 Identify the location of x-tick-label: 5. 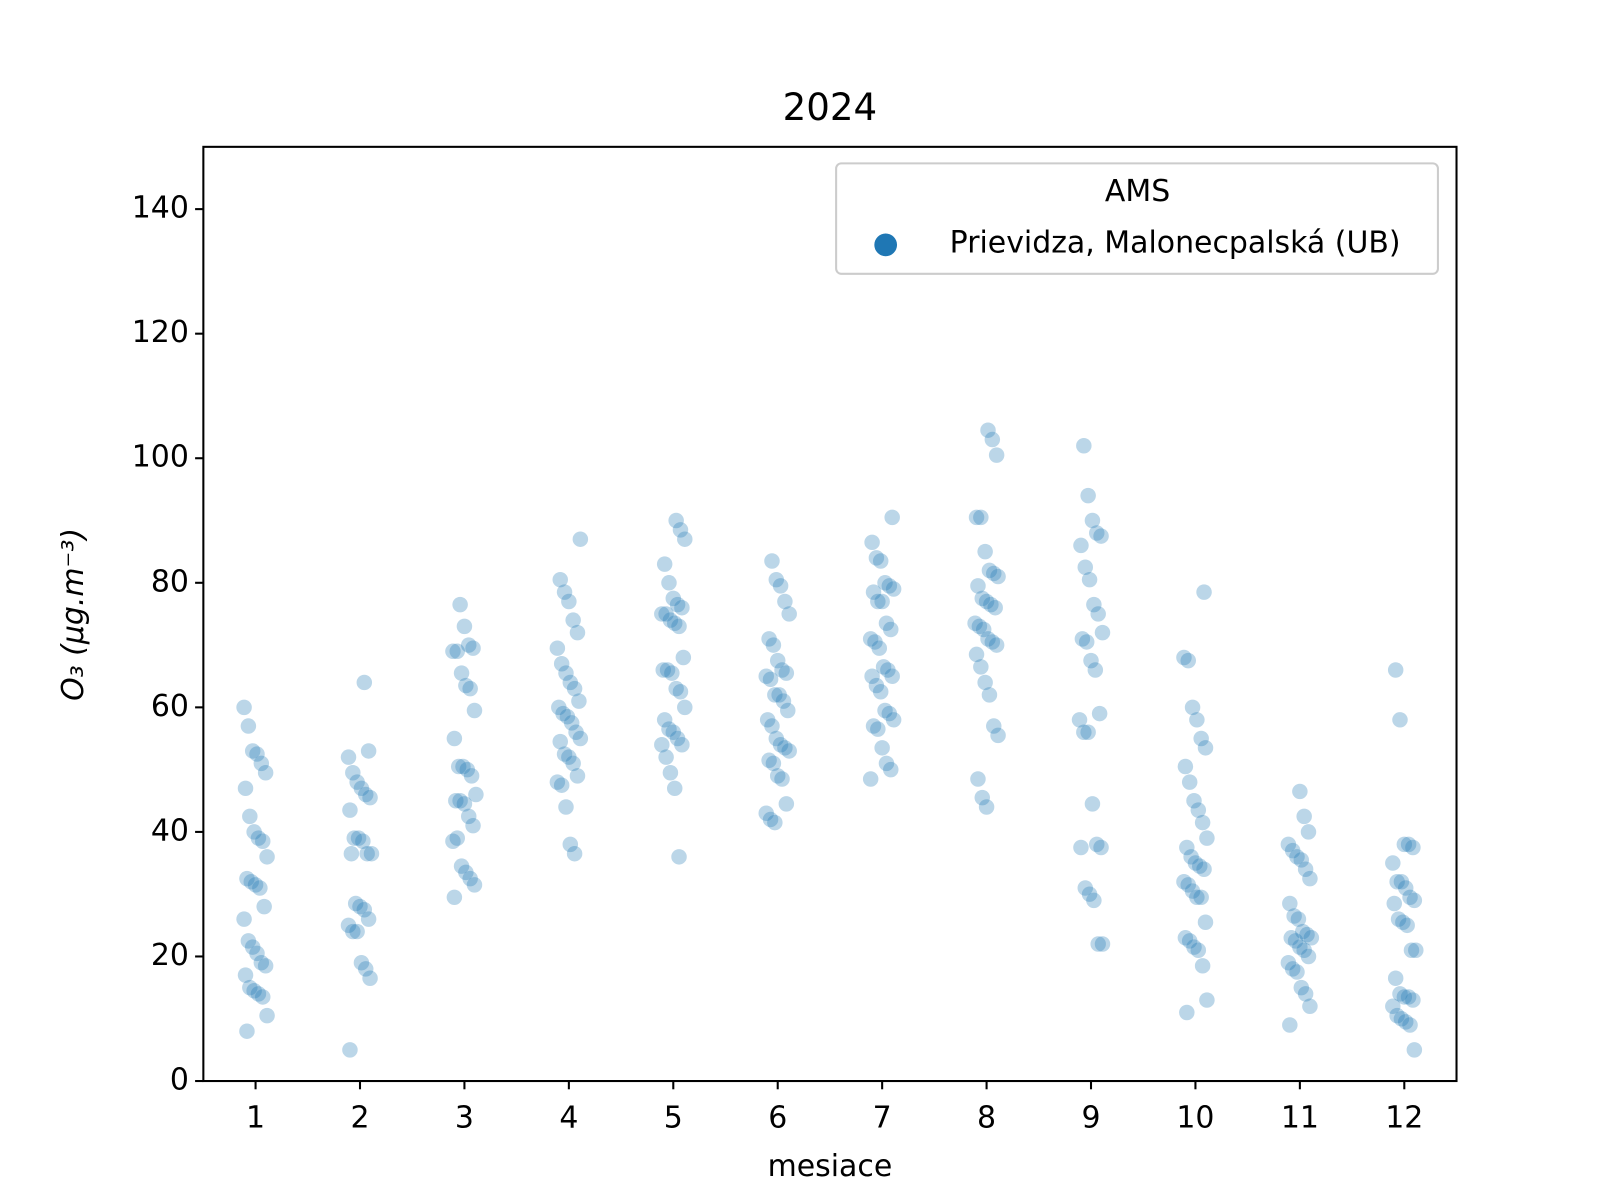
(673, 1118).